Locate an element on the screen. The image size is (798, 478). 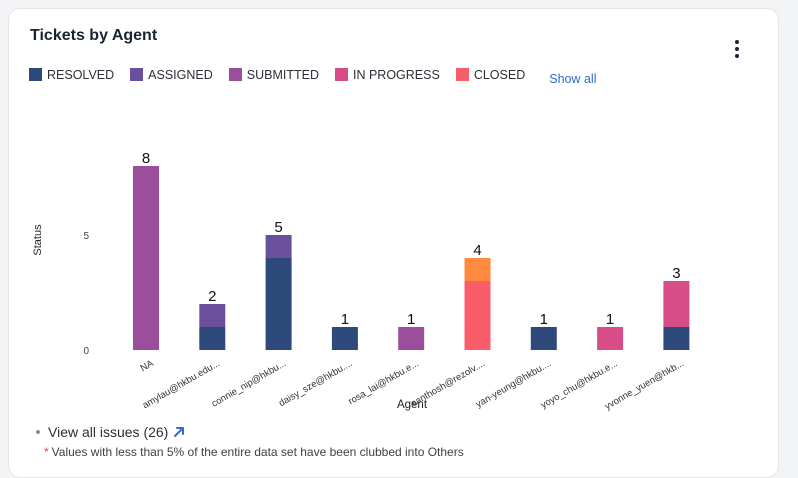
view-all-row: View all issues (26) is located at coordinates (111, 432).